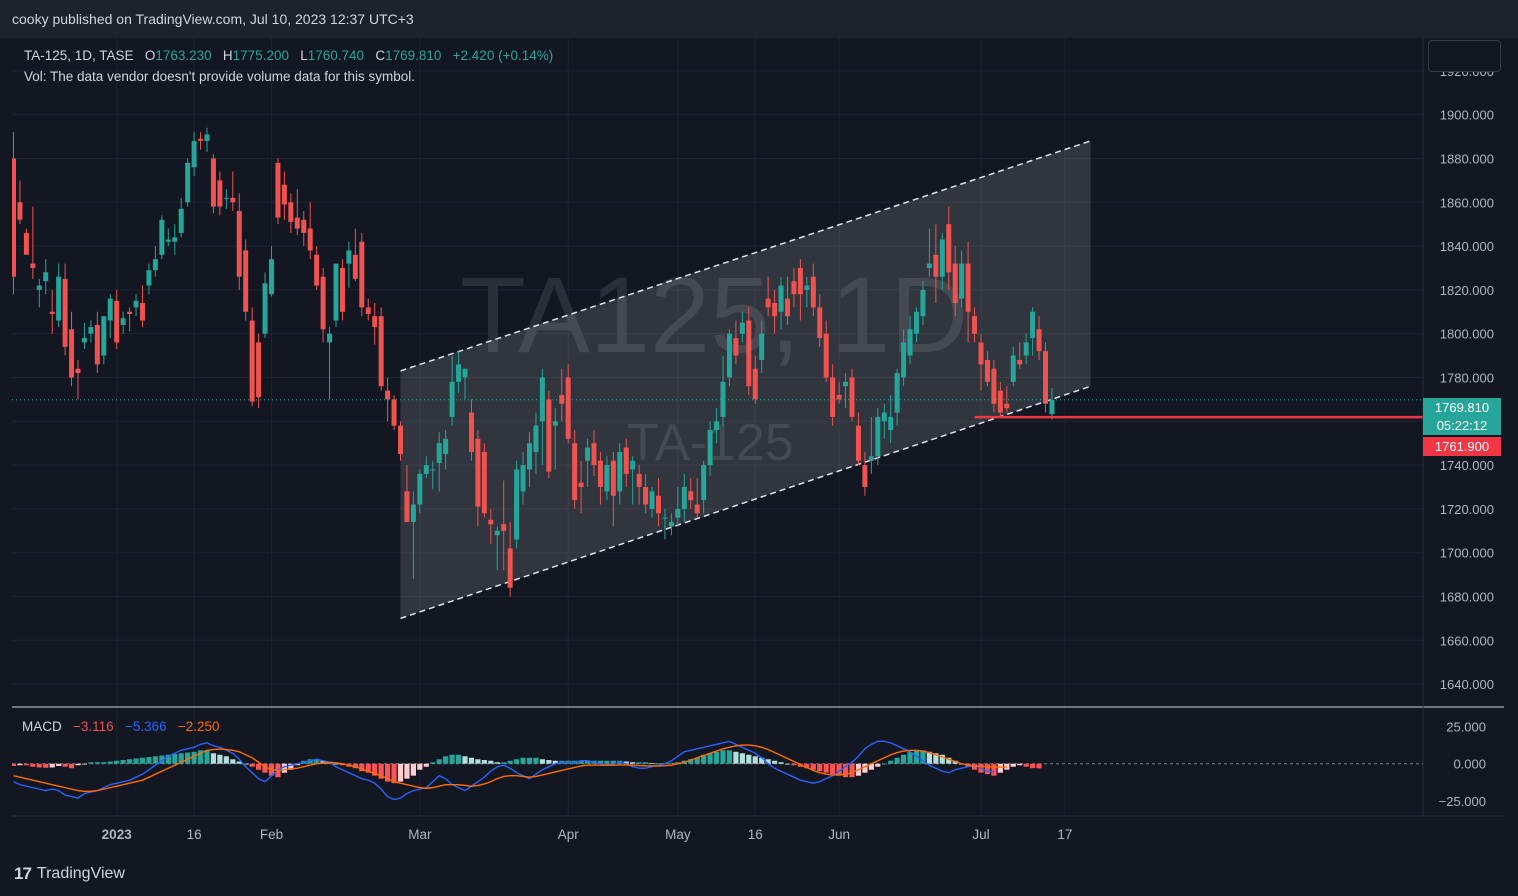  I want to click on price-tick-label: 1900.000, so click(1467, 115).